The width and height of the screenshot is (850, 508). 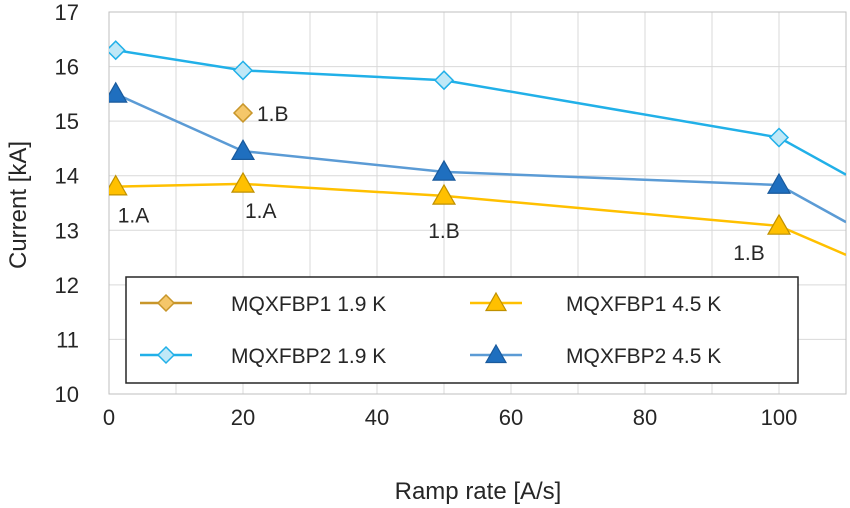 I want to click on y-axis-title: Current [kA], so click(x=18, y=205).